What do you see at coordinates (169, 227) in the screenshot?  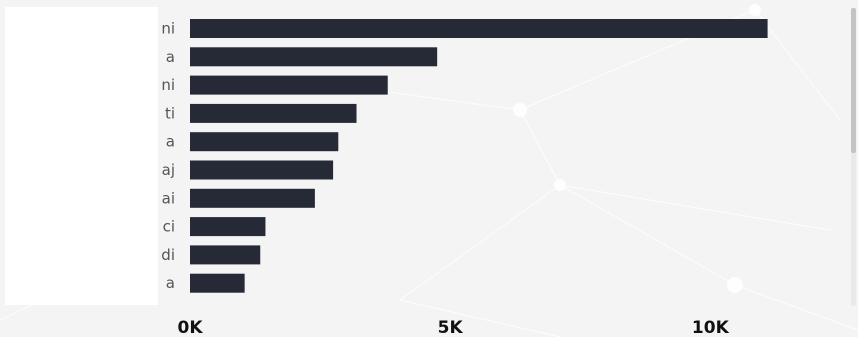 I see `category-label-7: ci` at bounding box center [169, 227].